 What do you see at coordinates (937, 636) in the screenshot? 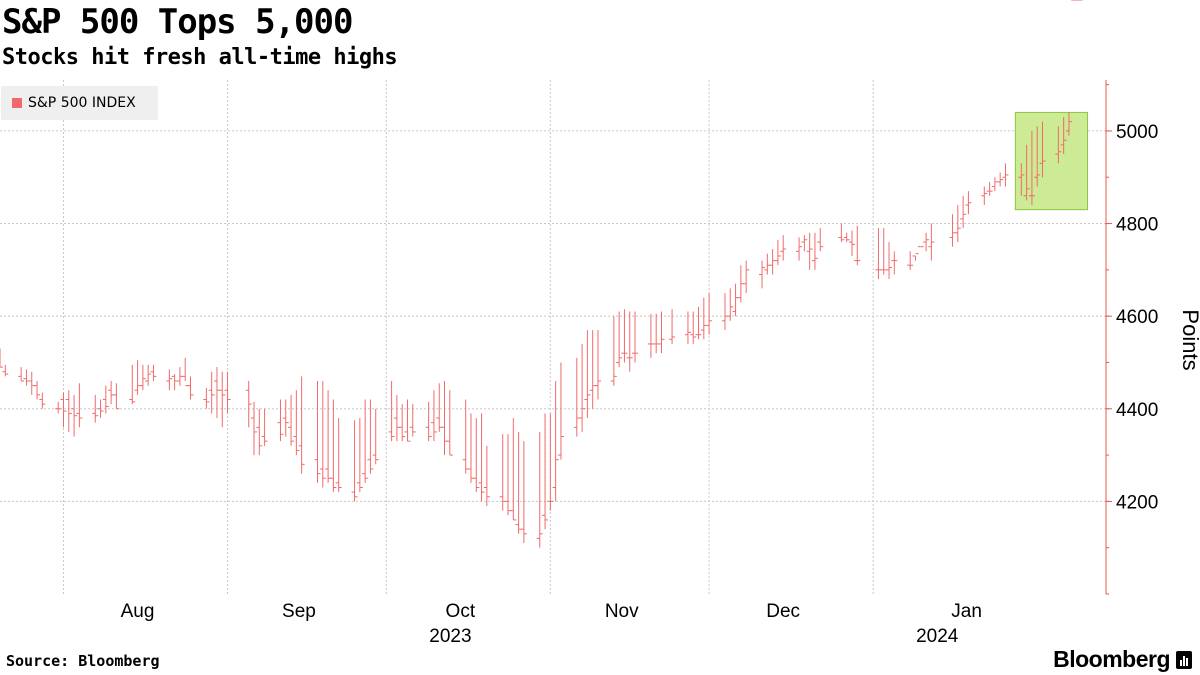
I see `x-year-label: 2024` at bounding box center [937, 636].